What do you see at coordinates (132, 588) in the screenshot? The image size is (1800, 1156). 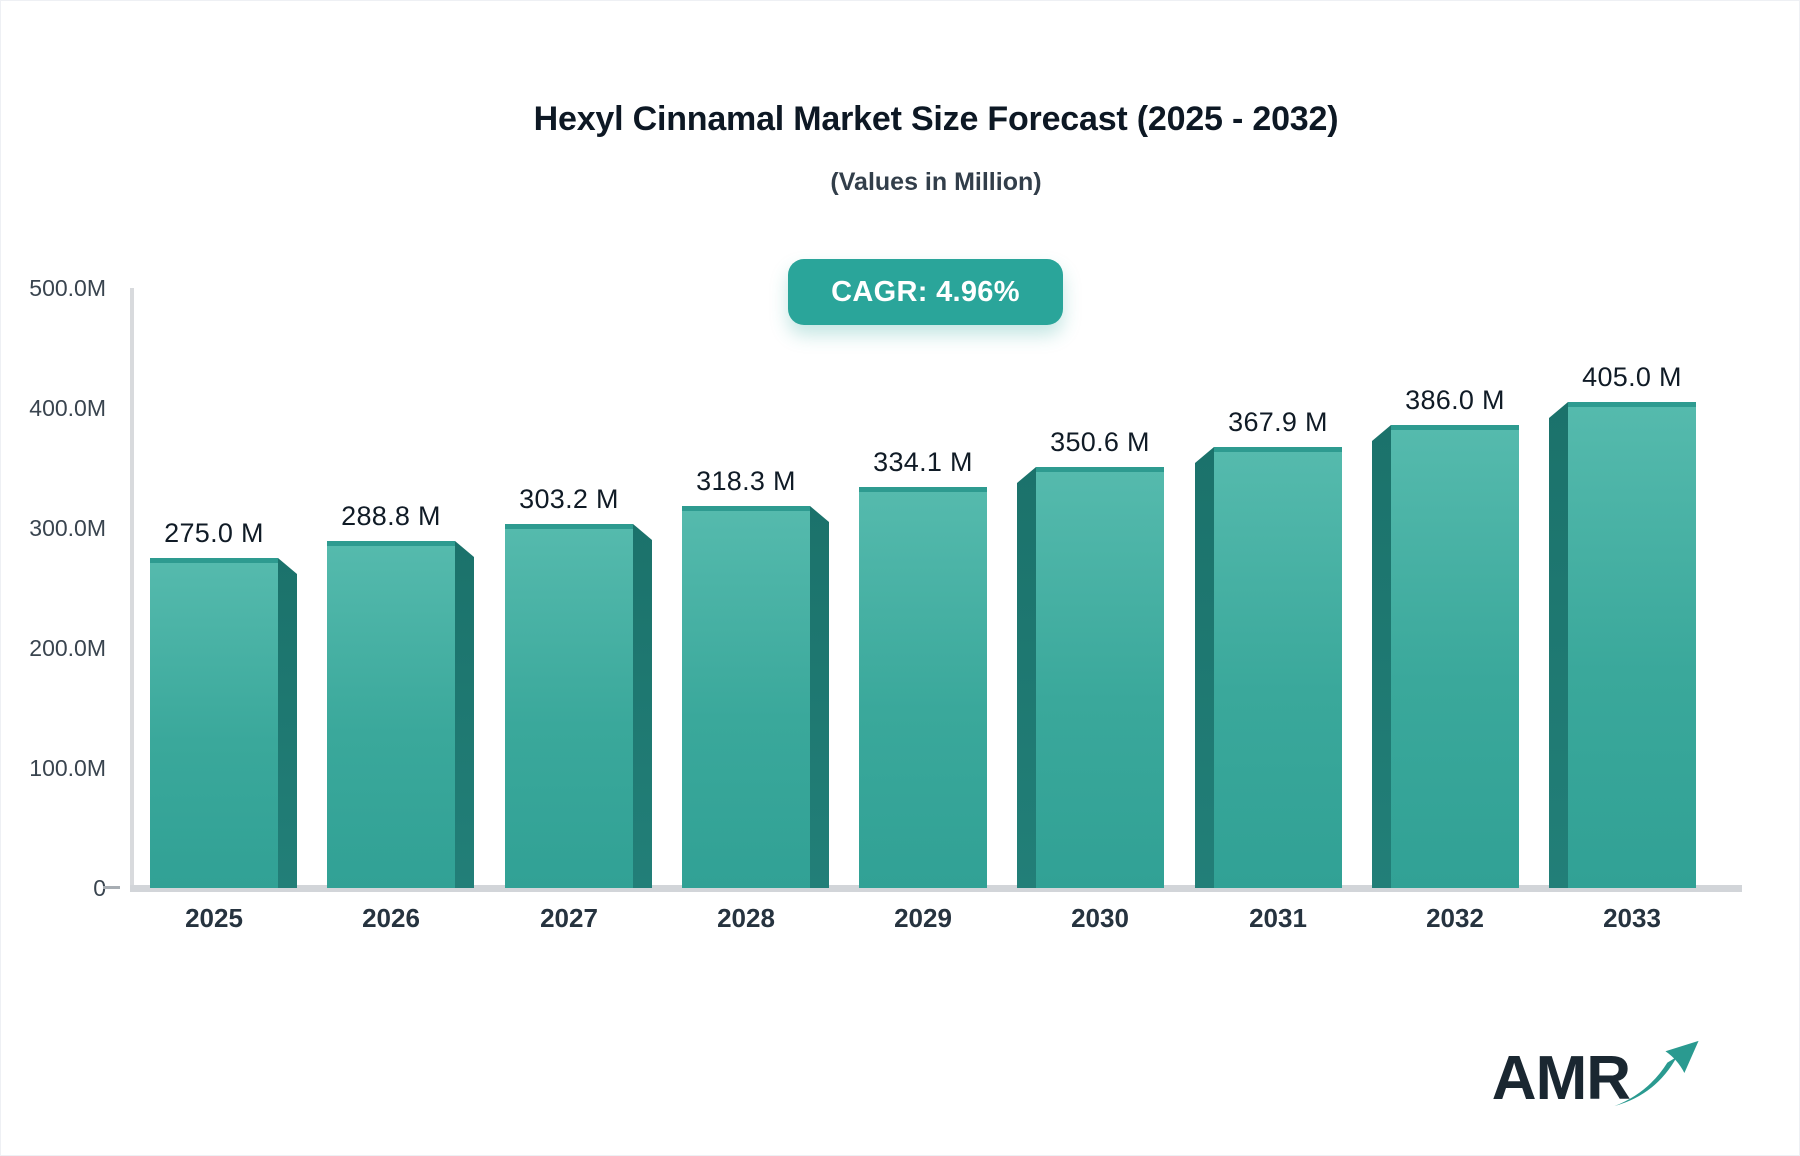 I see `y-axis-line` at bounding box center [132, 588].